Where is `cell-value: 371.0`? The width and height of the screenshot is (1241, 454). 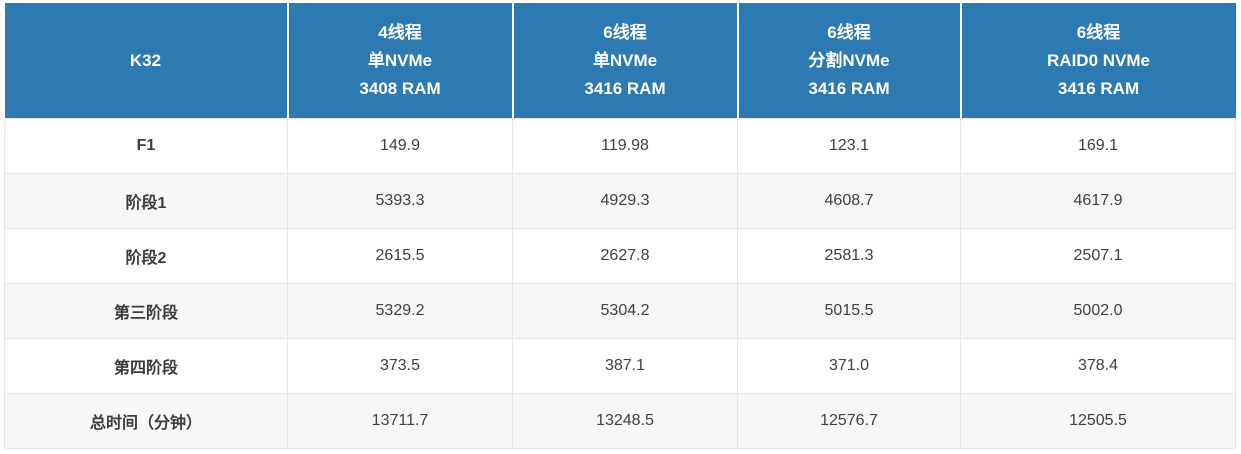
cell-value: 371.0 is located at coordinates (849, 366).